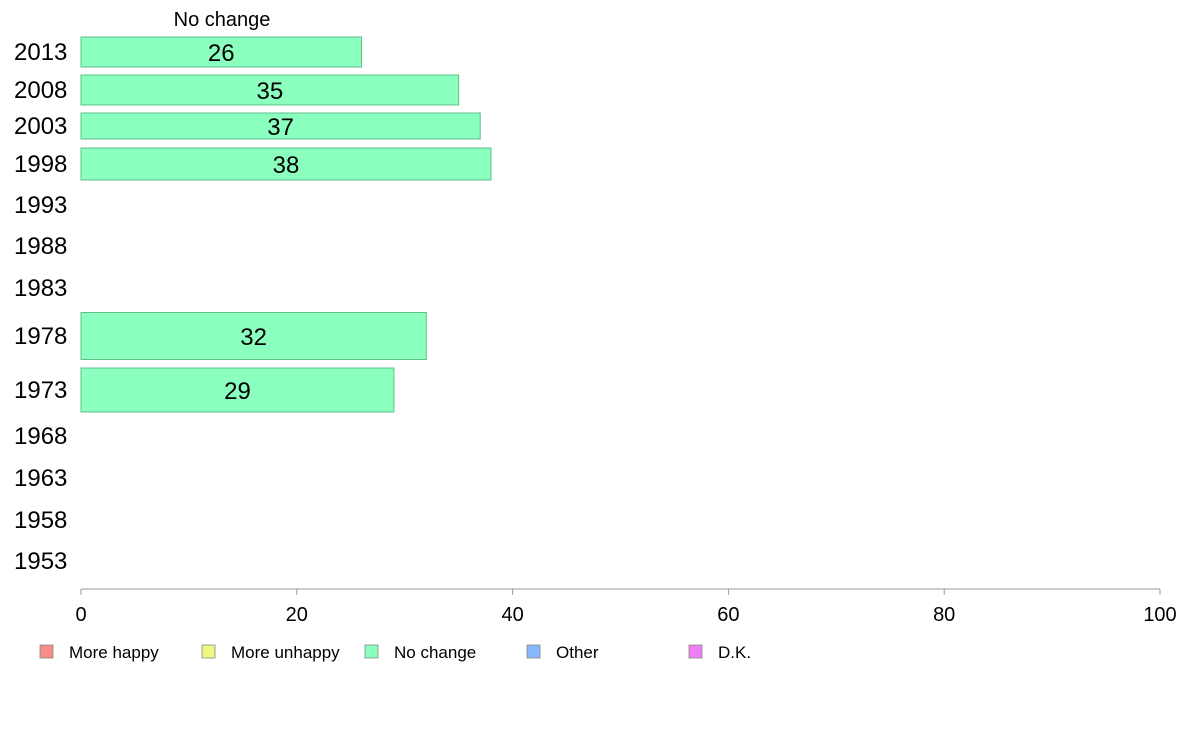 The width and height of the screenshot is (1188, 736). What do you see at coordinates (728, 615) in the screenshot?
I see `x-tick-label: 60` at bounding box center [728, 615].